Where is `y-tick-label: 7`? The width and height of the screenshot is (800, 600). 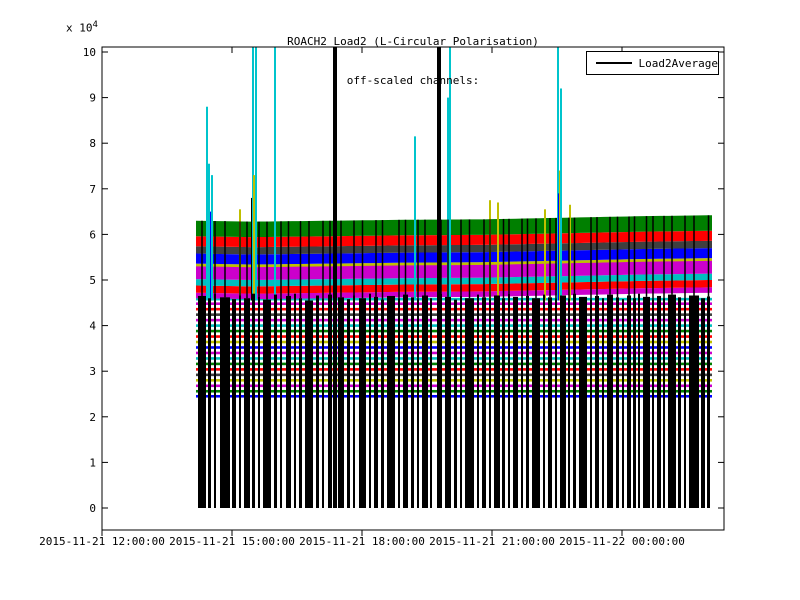
y-tick-label: 7 is located at coordinates (92, 189).